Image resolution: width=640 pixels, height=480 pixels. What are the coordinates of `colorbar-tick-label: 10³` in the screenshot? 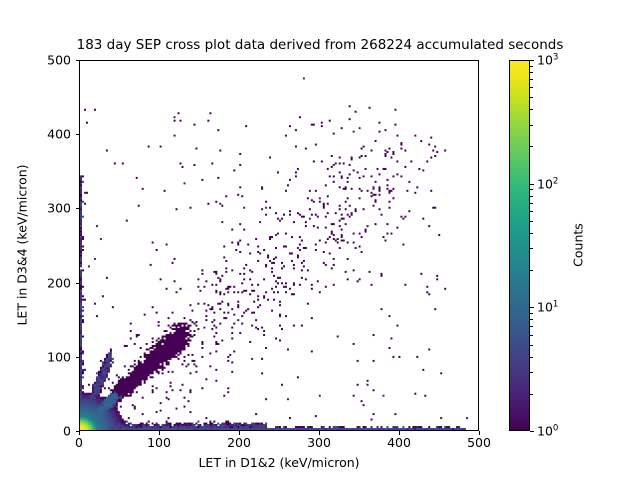 It's located at (548, 60).